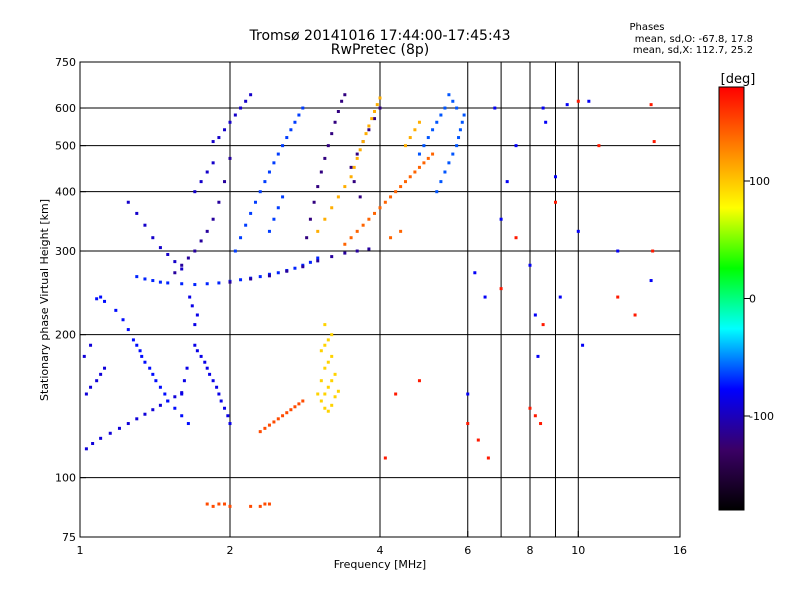 The height and width of the screenshot is (600, 800). I want to click on colorbar-label: [deg], so click(738, 79).